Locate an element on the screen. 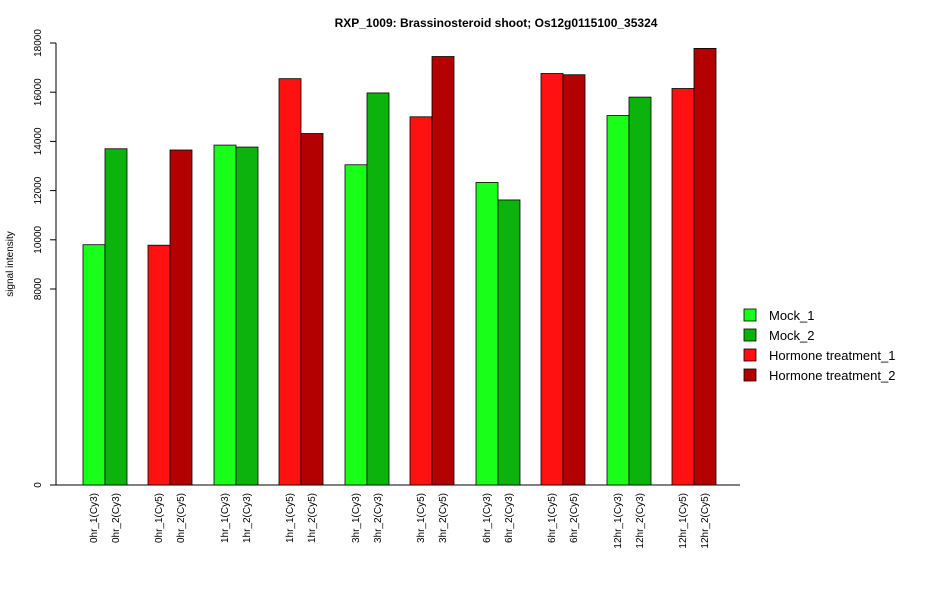 Image resolution: width=950 pixels, height=600 pixels. x-tick-label: 0hr_2(Cy5) is located at coordinates (181, 518).